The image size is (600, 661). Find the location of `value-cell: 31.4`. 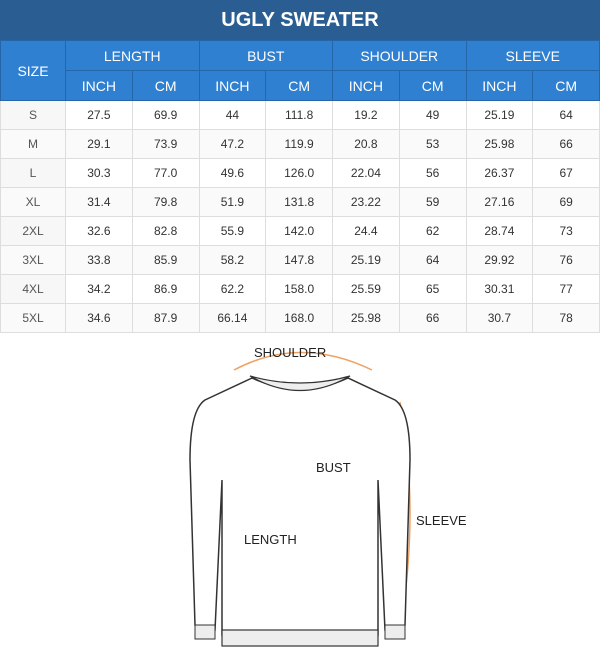

value-cell: 31.4 is located at coordinates (99, 202).